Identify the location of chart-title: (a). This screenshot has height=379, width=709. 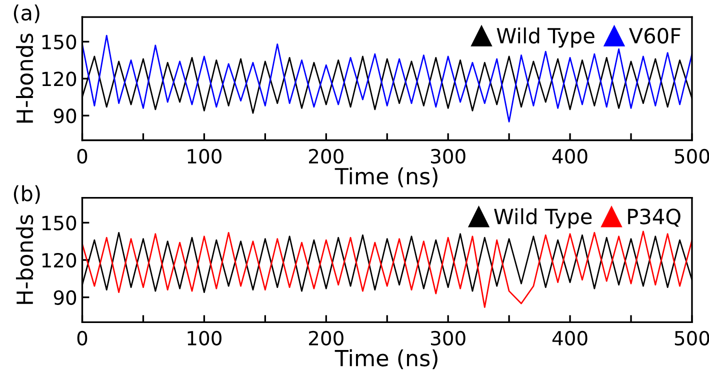
(27, 14).